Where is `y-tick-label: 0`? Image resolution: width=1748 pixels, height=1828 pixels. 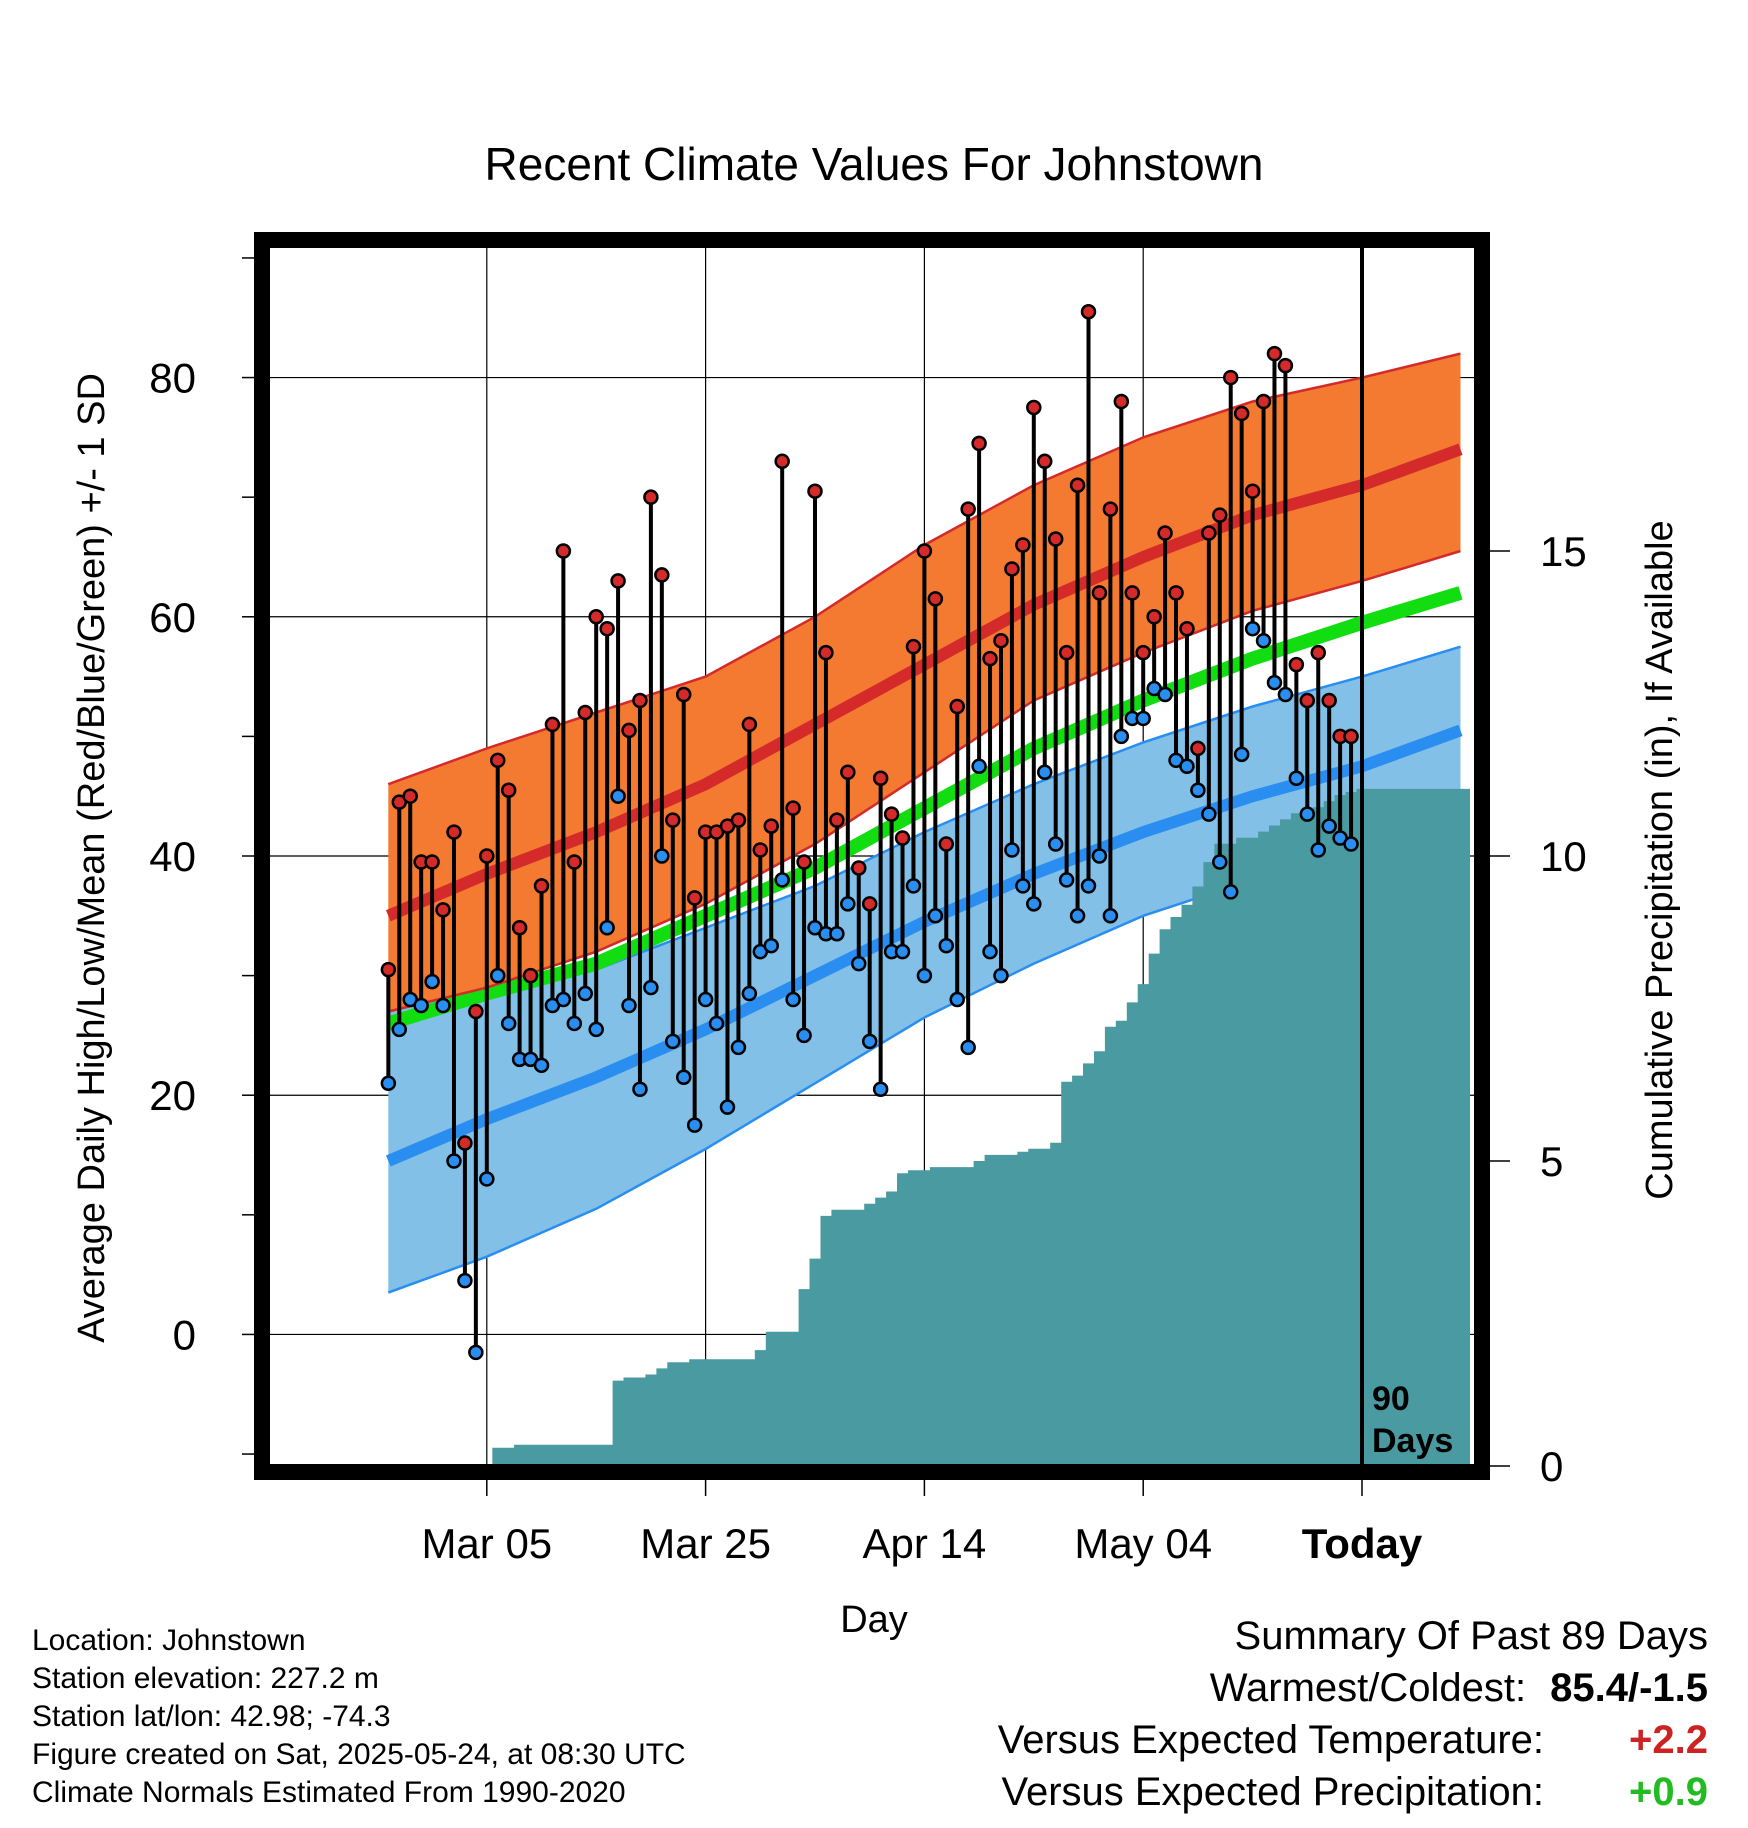 y-tick-label: 0 is located at coordinates (184, 1334).